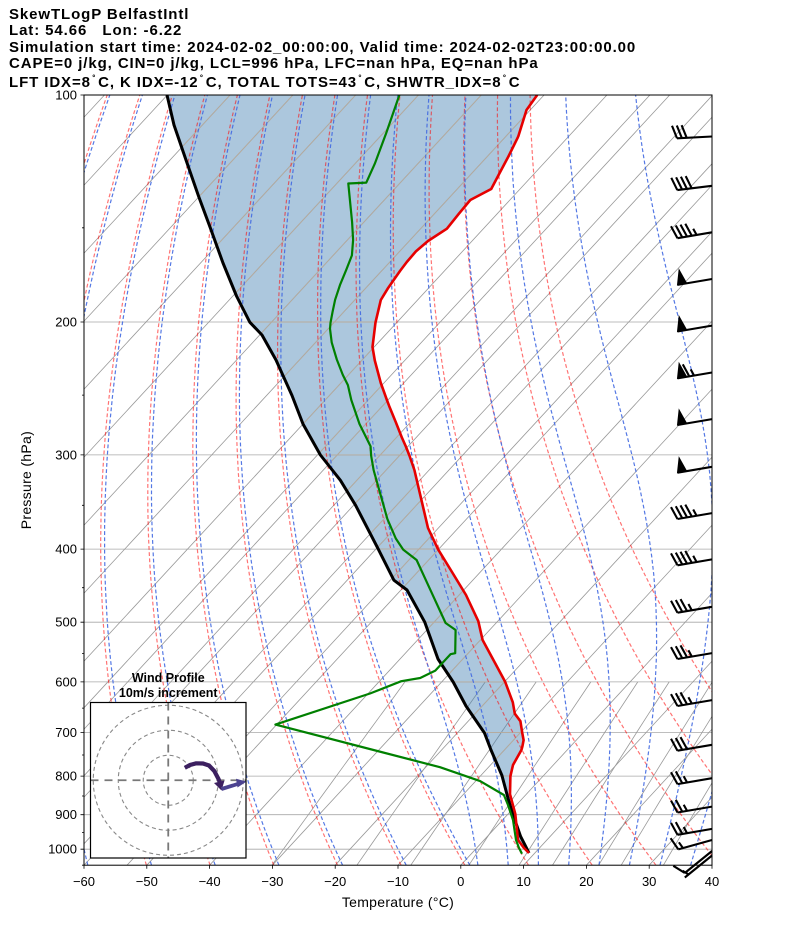  Describe the element at coordinates (398, 881) in the screenshot. I see `svg-text: −10` at that location.